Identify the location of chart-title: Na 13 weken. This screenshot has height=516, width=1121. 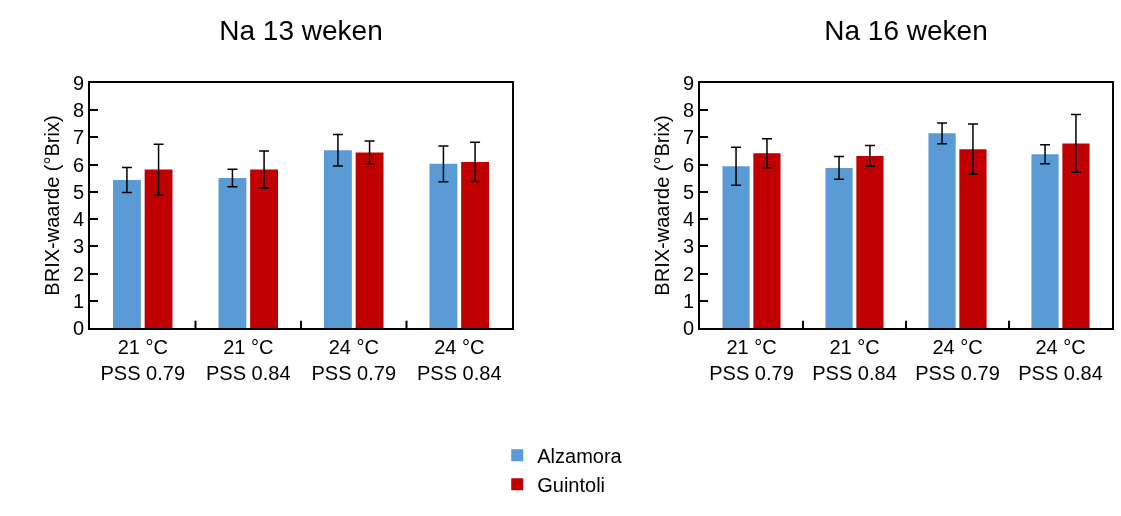
(301, 30).